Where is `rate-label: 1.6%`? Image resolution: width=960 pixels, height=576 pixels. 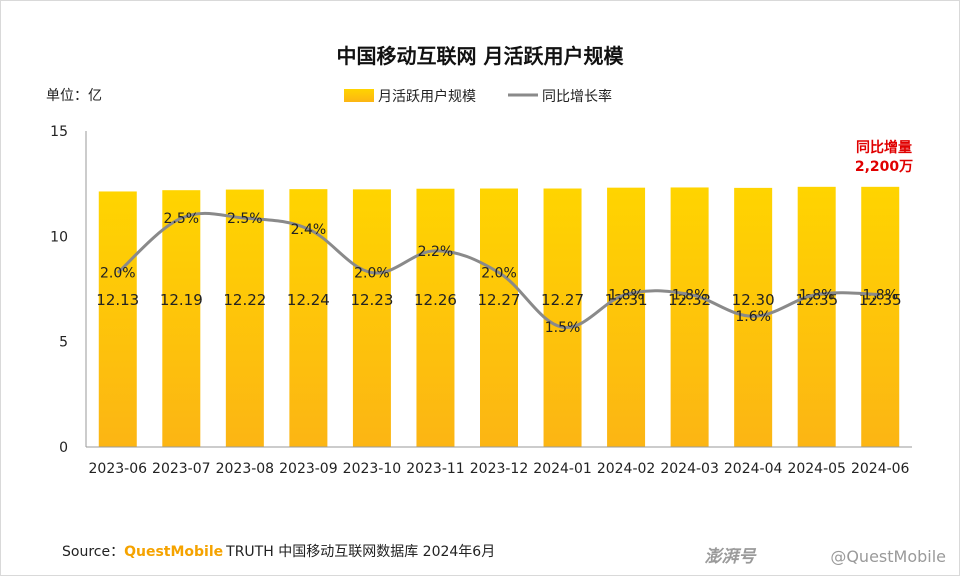
rate-label: 1.6% is located at coordinates (753, 317).